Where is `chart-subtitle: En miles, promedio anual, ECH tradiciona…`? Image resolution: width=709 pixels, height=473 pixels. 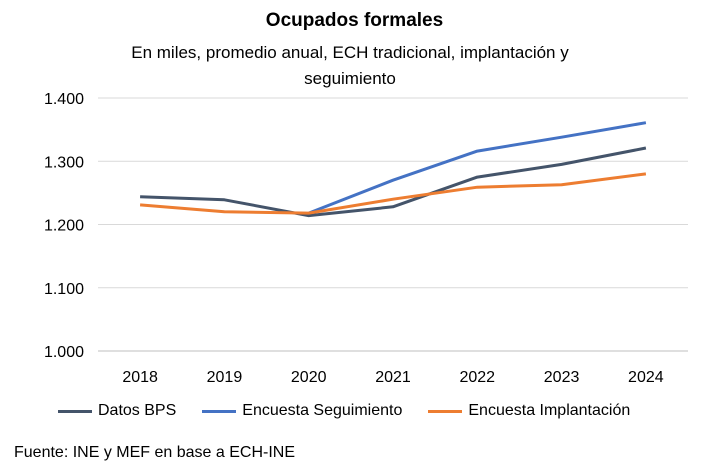 chart-subtitle: En miles, promedio anual, ECH tradiciona… is located at coordinates (350, 65).